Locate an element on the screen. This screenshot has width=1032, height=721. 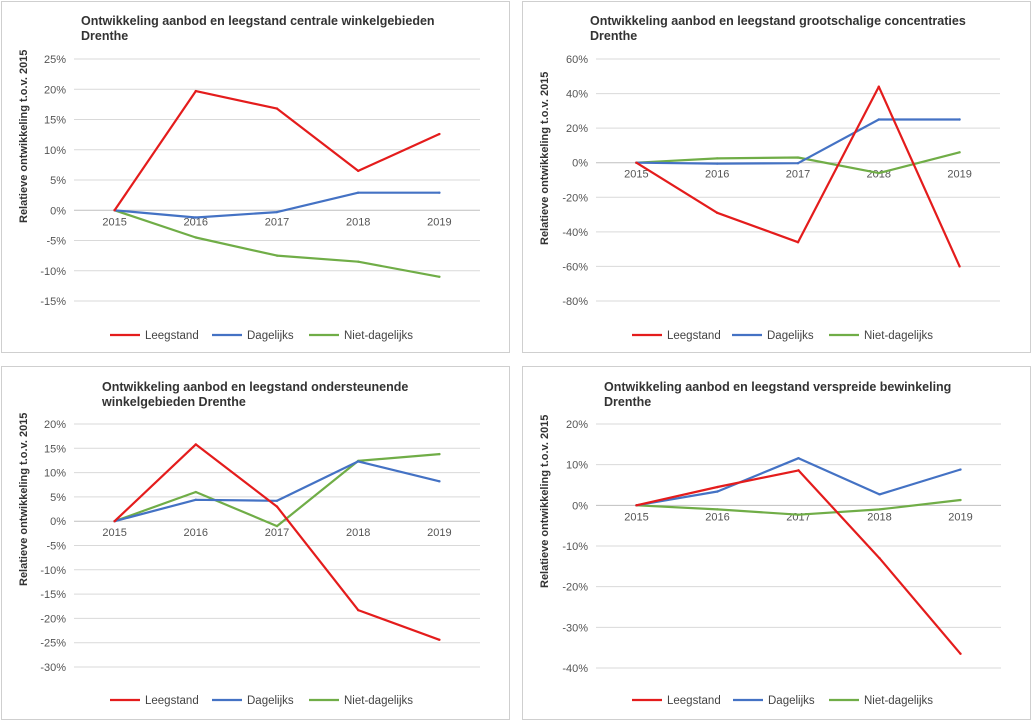
y-tick-label: -80% is located at coordinates (575, 302).